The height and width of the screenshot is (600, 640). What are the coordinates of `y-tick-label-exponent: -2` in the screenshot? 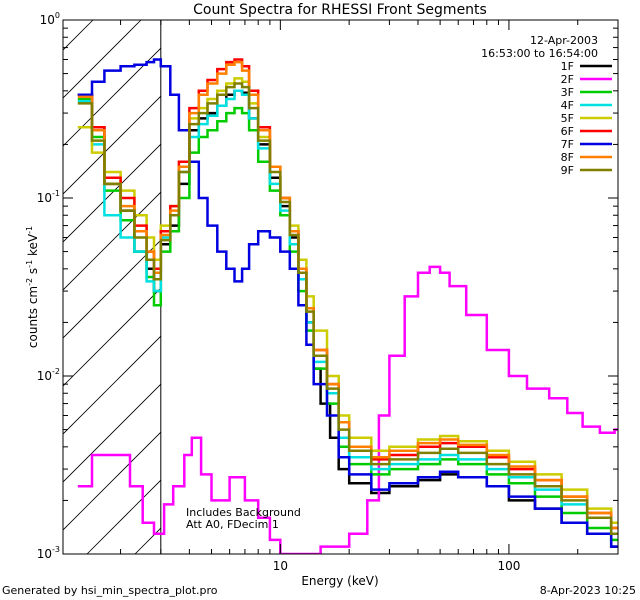 It's located at (56, 371).